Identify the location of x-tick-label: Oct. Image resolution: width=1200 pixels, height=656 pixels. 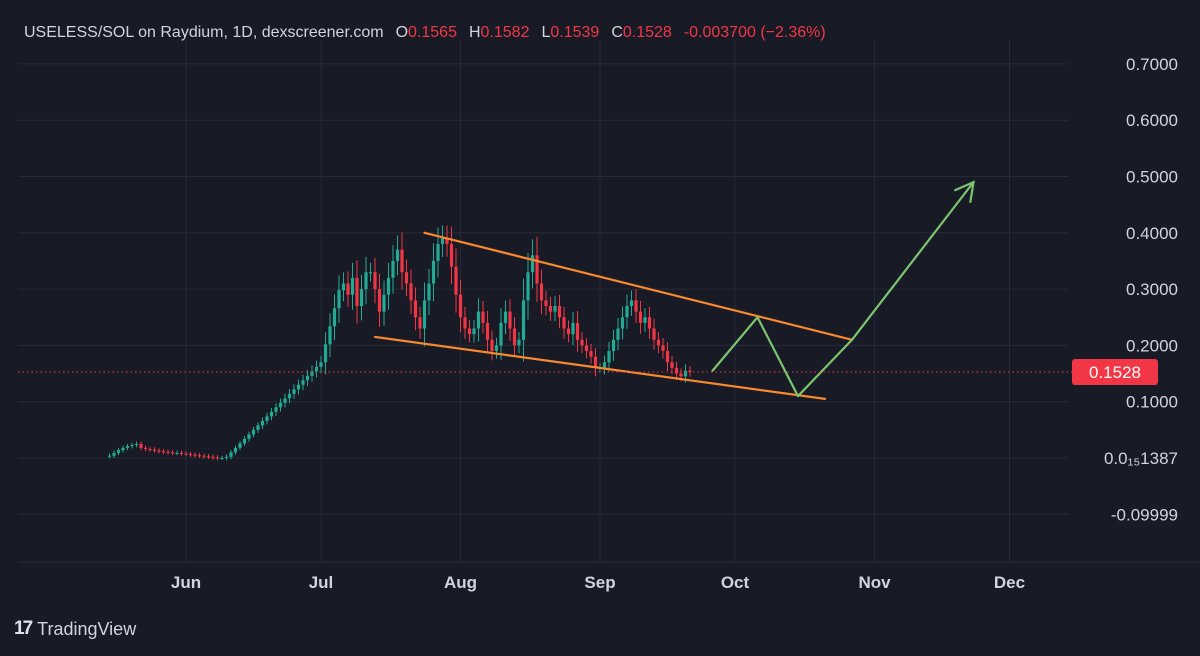
(735, 582).